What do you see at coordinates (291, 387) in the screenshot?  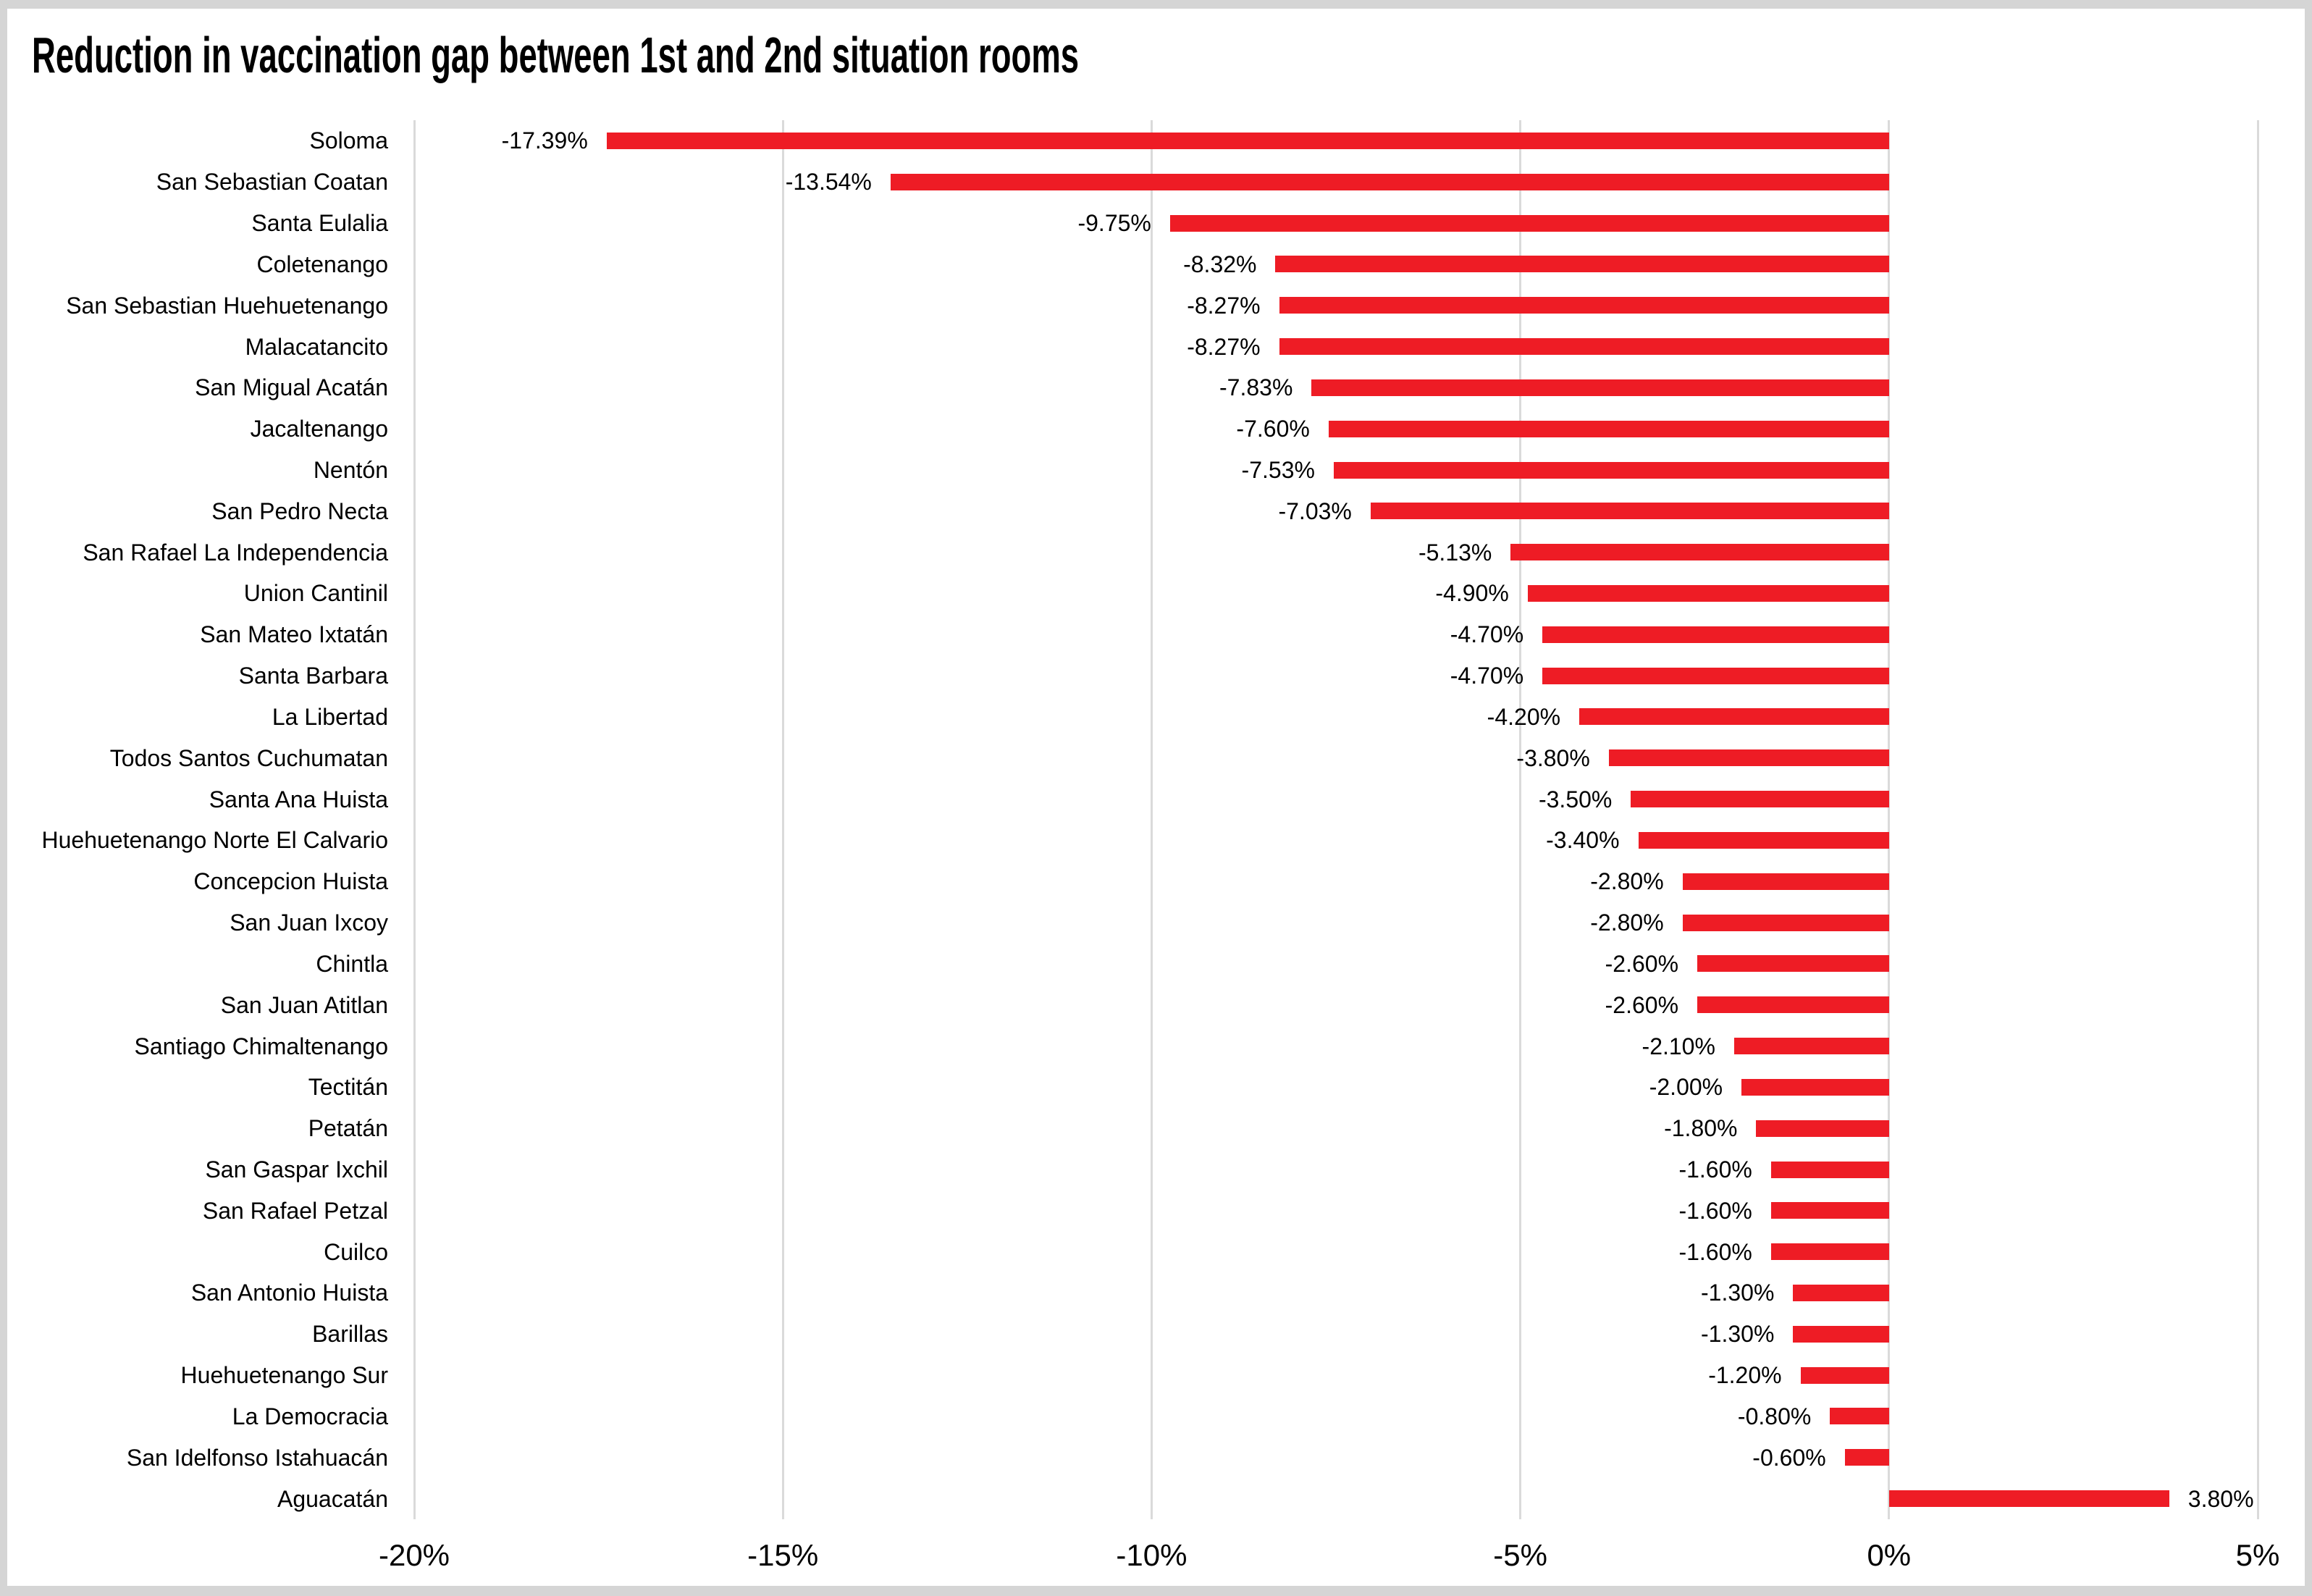 I see `category-label: San Migual Acatán` at bounding box center [291, 387].